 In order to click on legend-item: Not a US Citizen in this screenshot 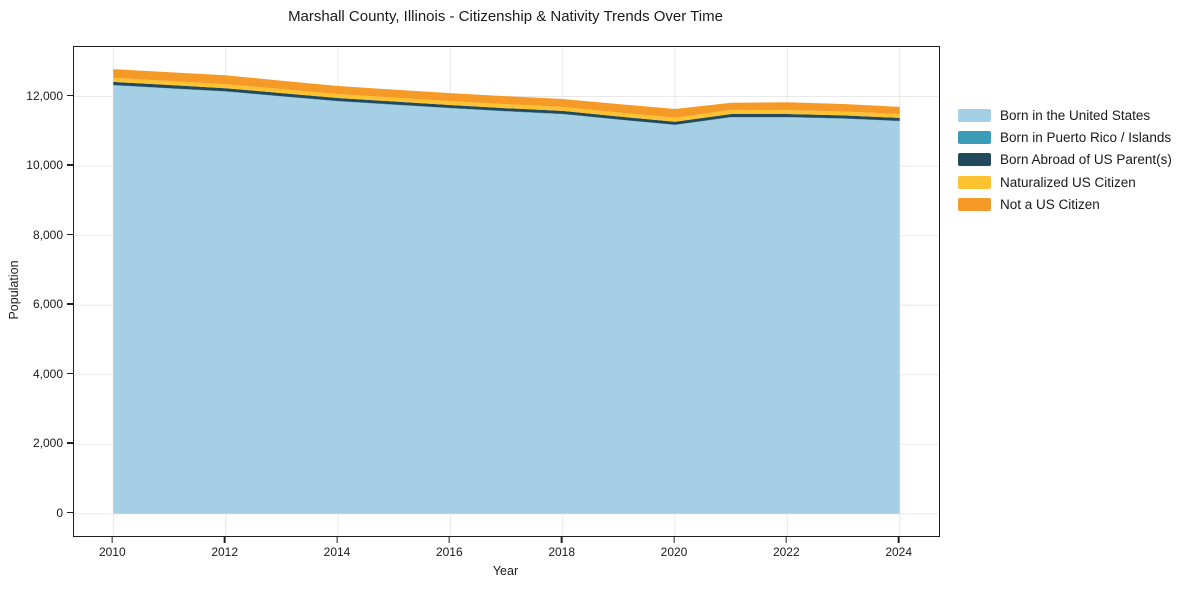, I will do `click(1065, 205)`.